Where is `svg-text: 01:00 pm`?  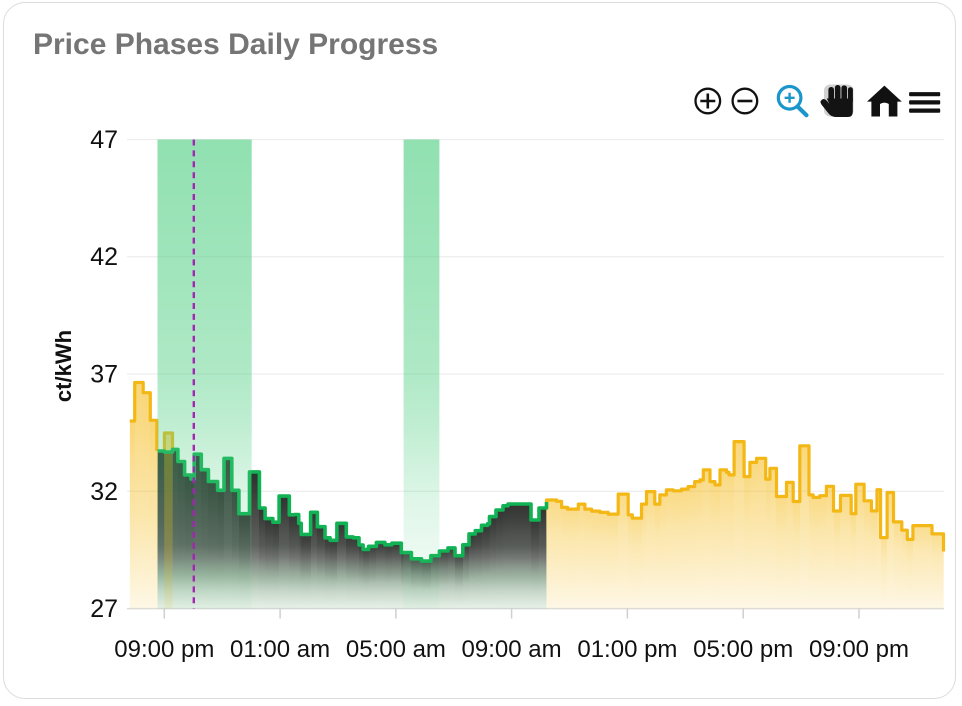 svg-text: 01:00 pm is located at coordinates (627, 649).